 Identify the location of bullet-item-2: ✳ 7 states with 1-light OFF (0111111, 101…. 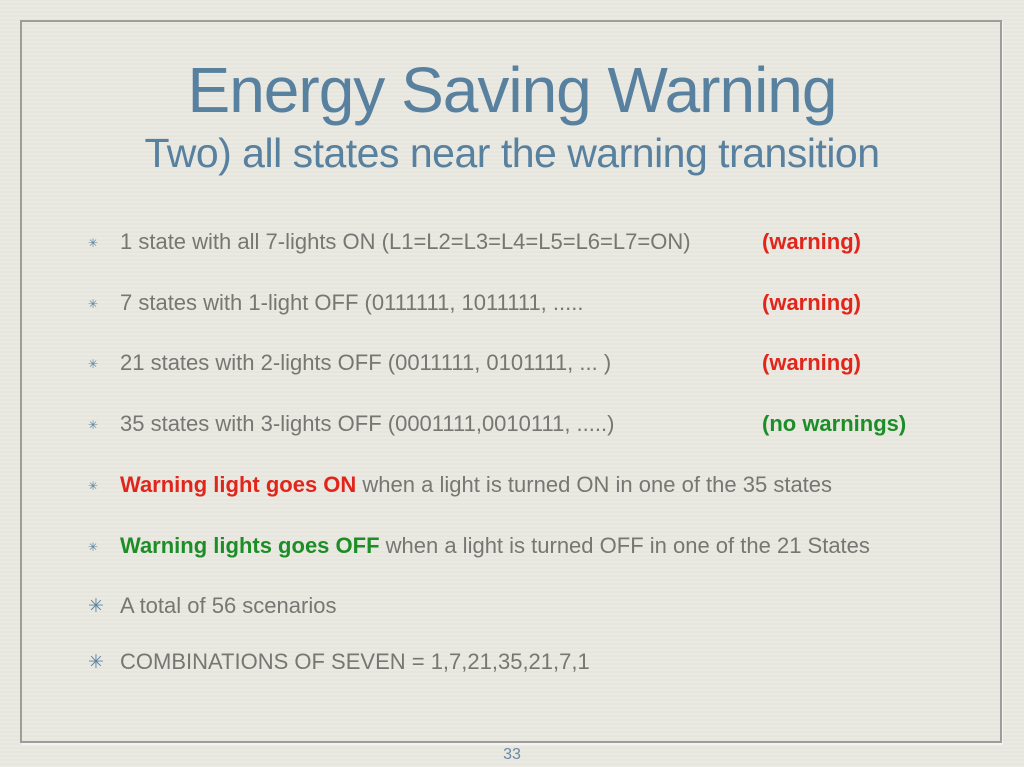
(539, 303).